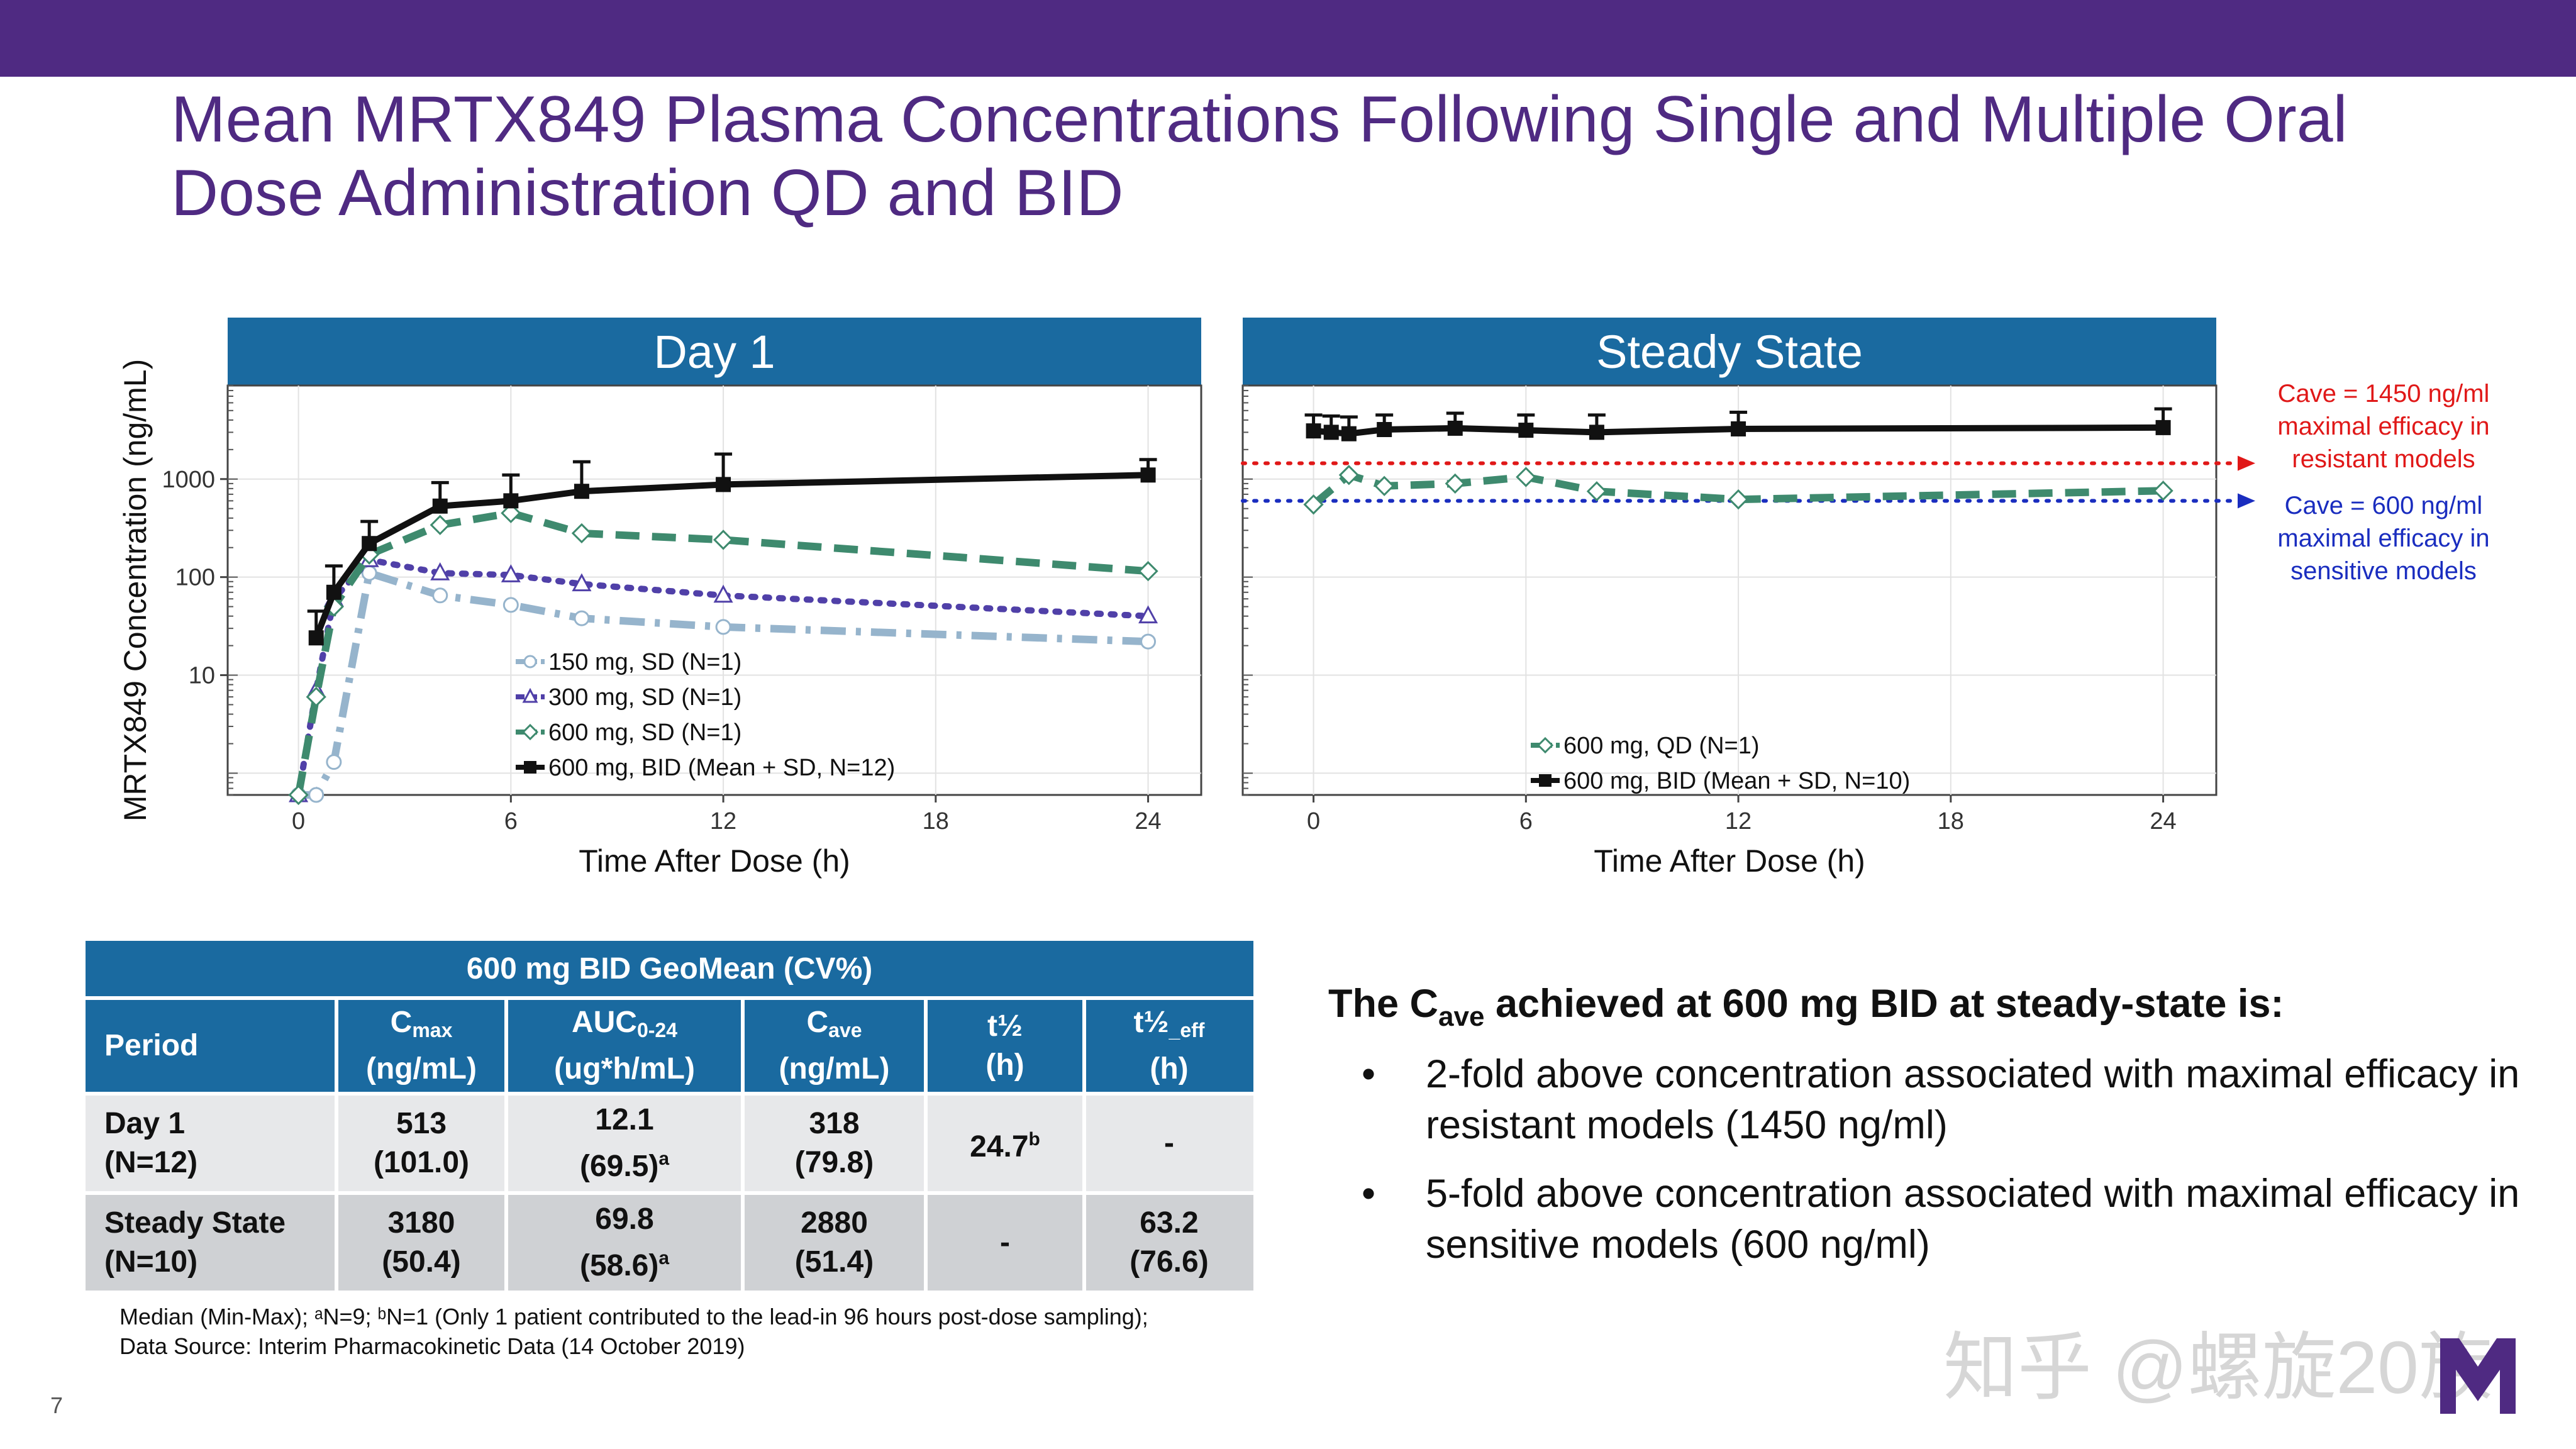 Image resolution: width=2576 pixels, height=1449 pixels. Describe the element at coordinates (1167, 1046) in the screenshot. I see `header-thalf-eff: t½_eff (h)` at that location.